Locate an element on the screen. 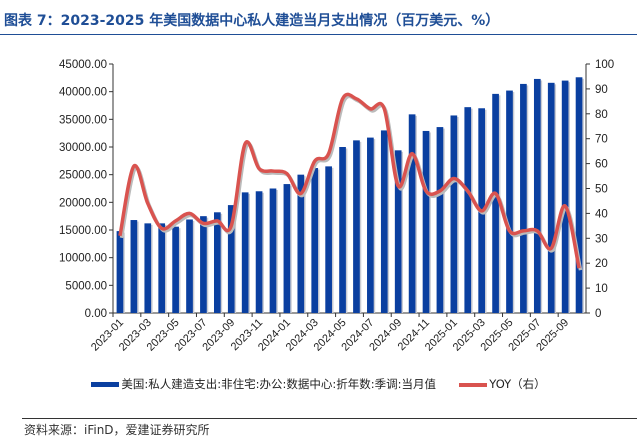 This screenshot has width=637, height=436. right-tick-label: 20 is located at coordinates (601, 264).